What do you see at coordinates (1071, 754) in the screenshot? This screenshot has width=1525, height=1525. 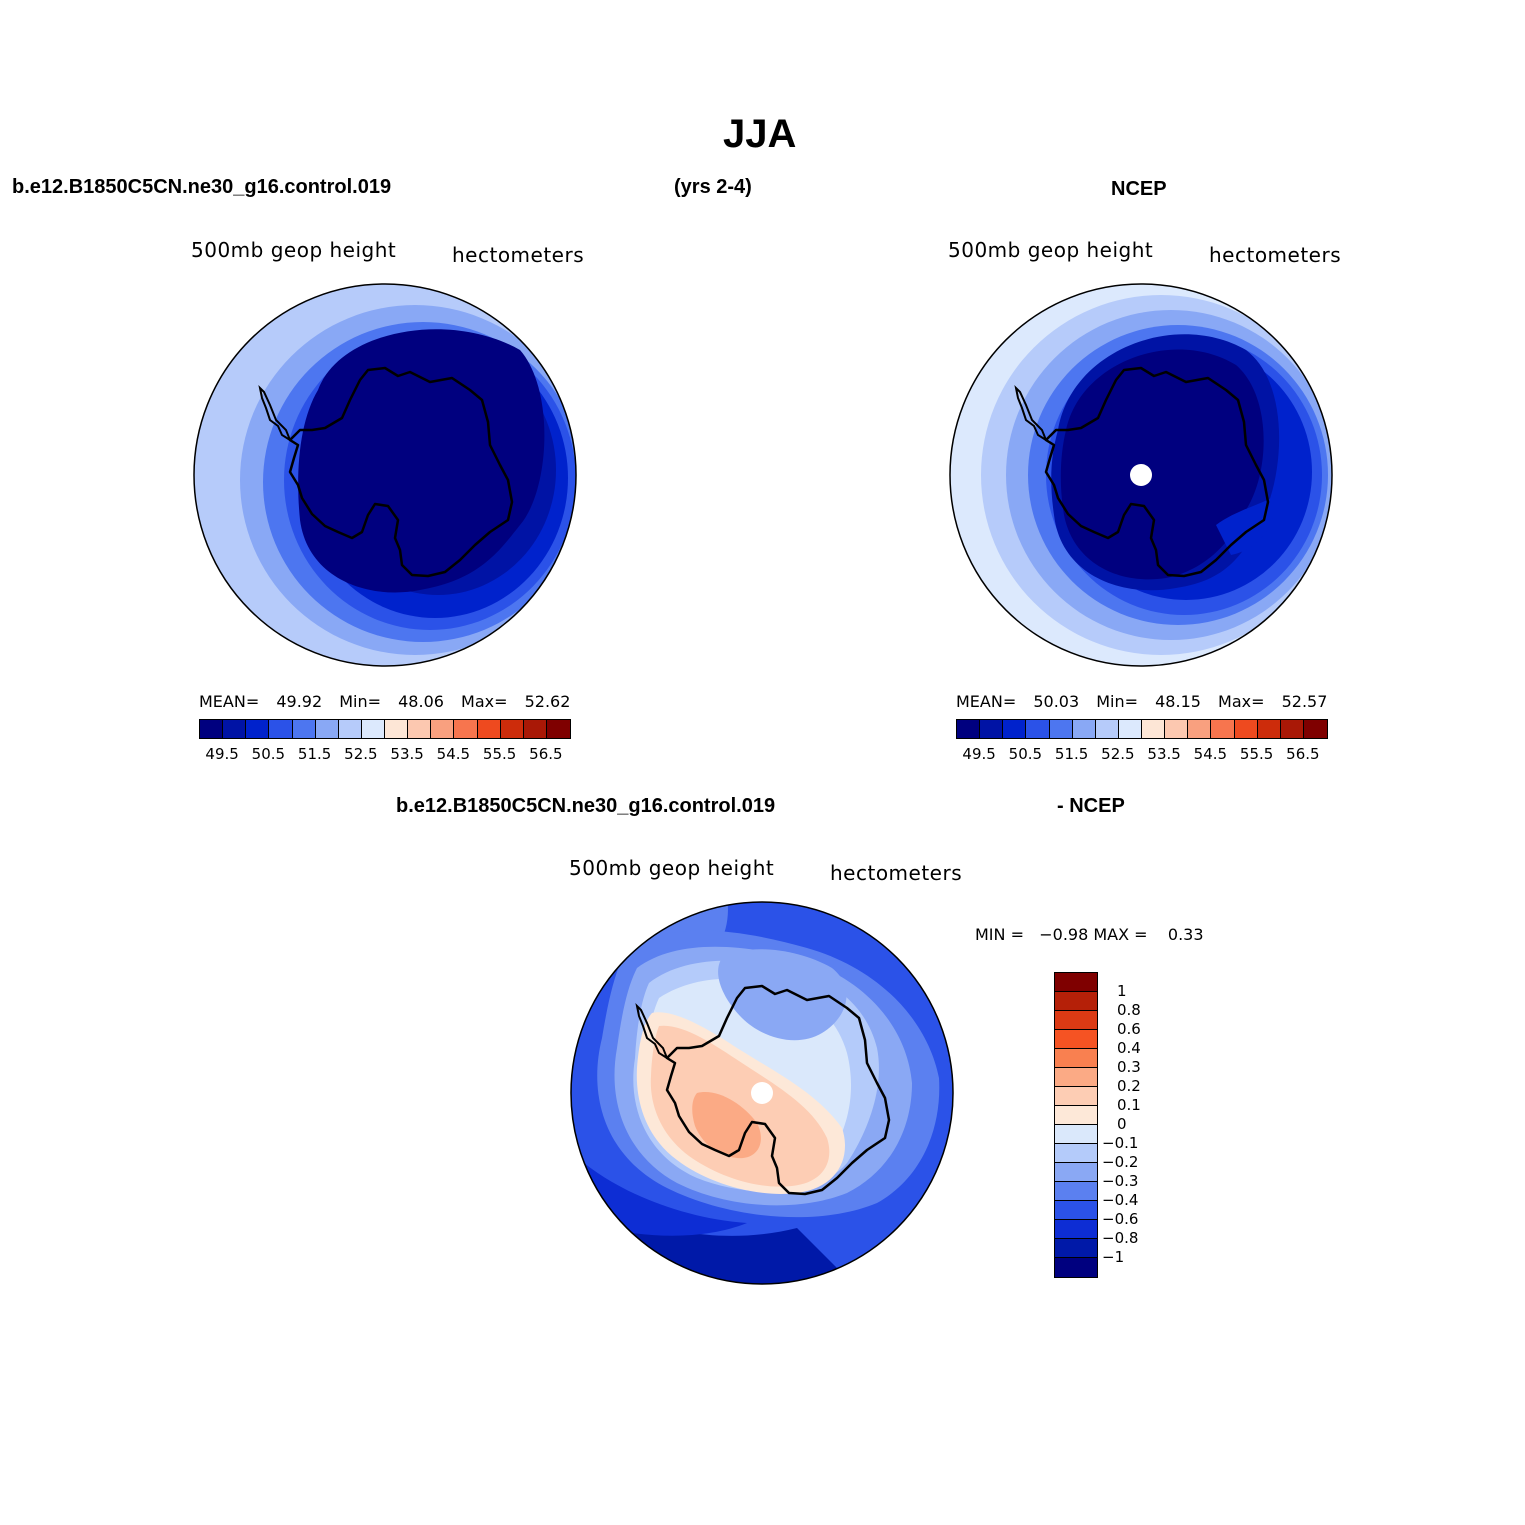 I see `colorbar-tick-label: 51.5` at bounding box center [1071, 754].